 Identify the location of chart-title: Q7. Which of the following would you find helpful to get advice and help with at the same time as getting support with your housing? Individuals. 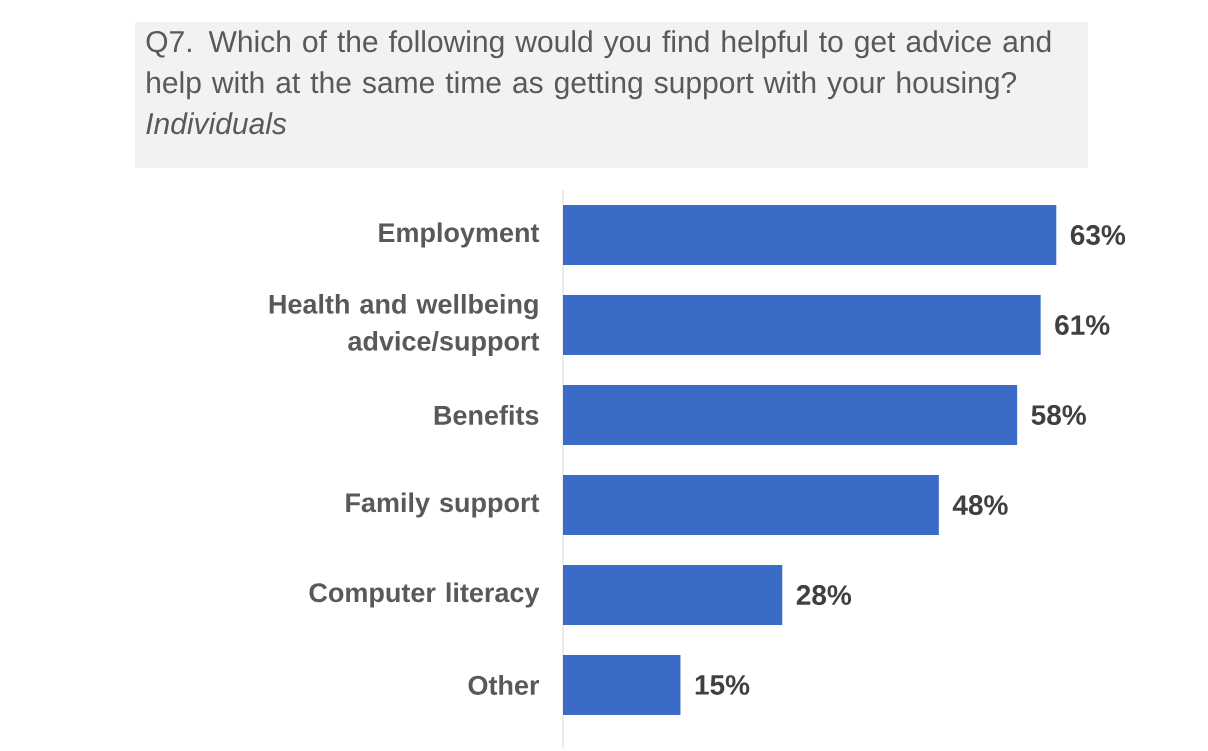
(598, 82).